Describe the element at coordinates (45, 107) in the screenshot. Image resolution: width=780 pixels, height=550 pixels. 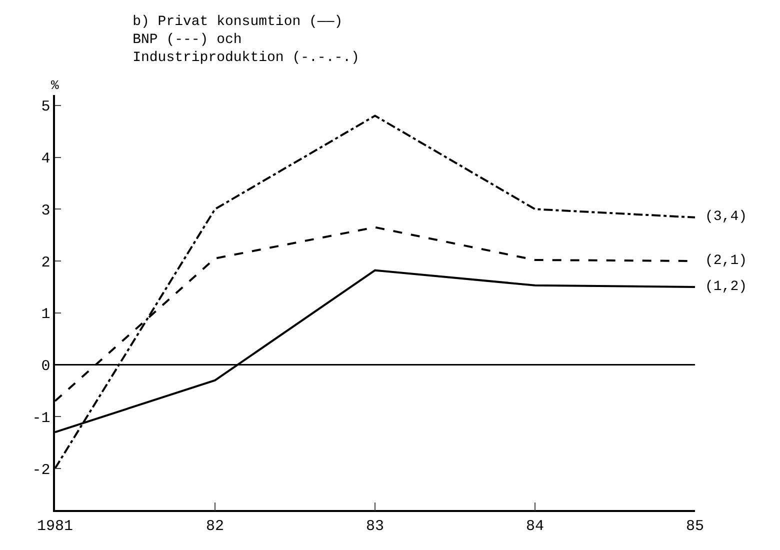
I see `y-tick-label: 5` at that location.